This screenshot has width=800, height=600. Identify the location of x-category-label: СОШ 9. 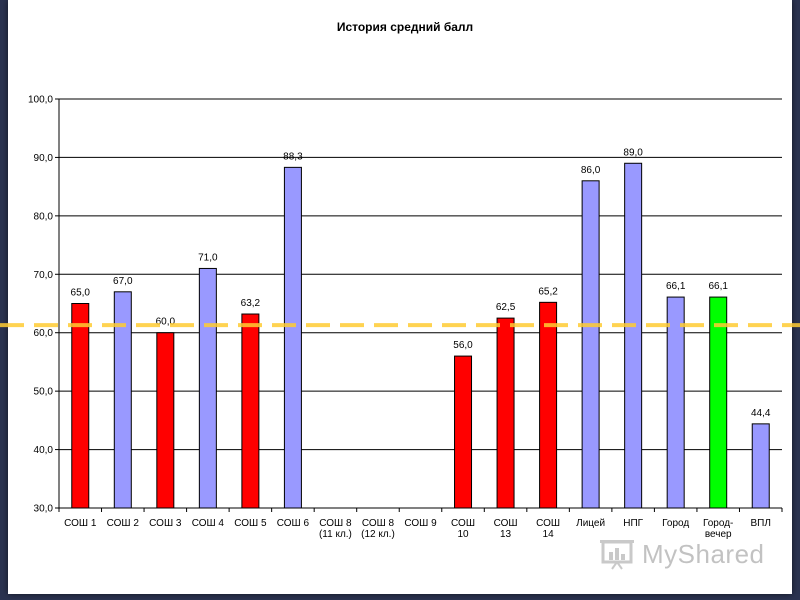
(420, 523).